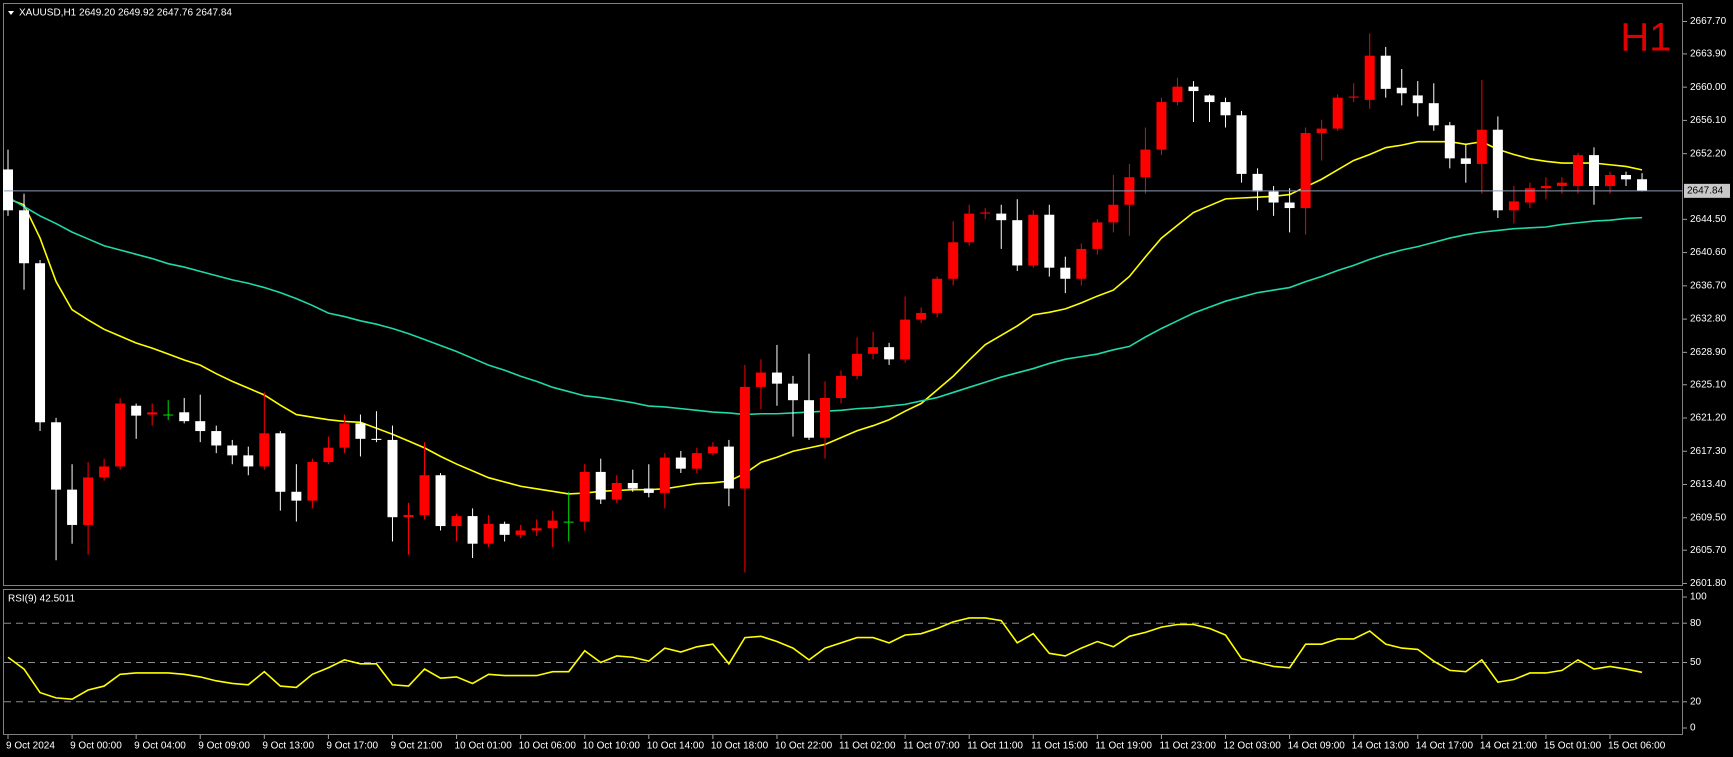  Describe the element at coordinates (416, 746) in the screenshot. I see `x-tick-label: 9 Oct 21:00` at that location.